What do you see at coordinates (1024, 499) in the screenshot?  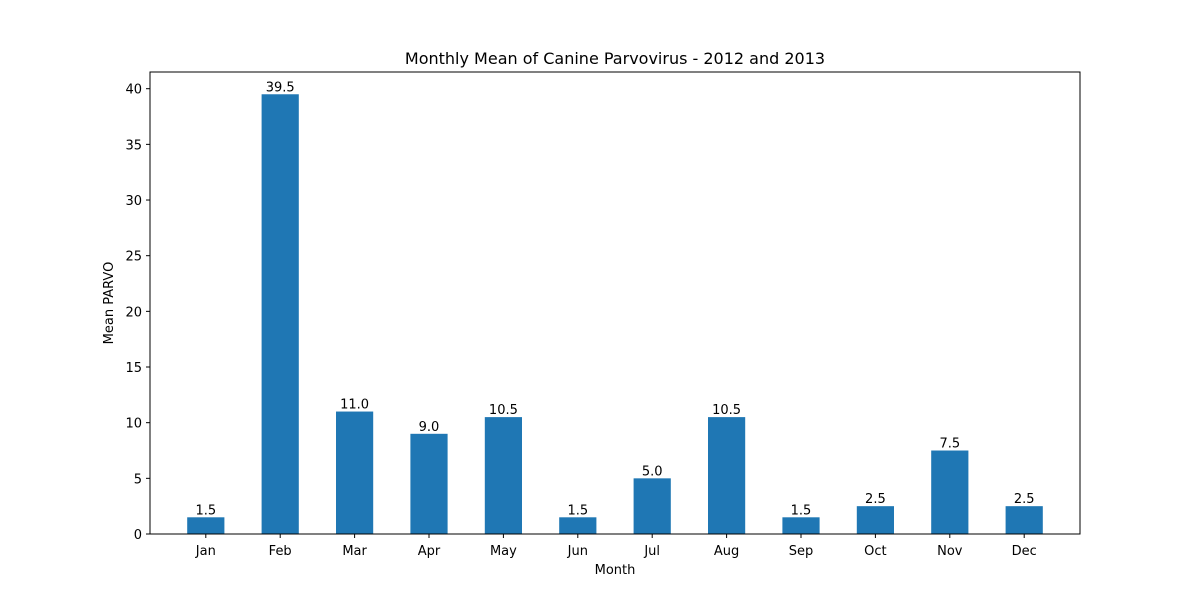 I see `data-label-dec: 2.5` at bounding box center [1024, 499].